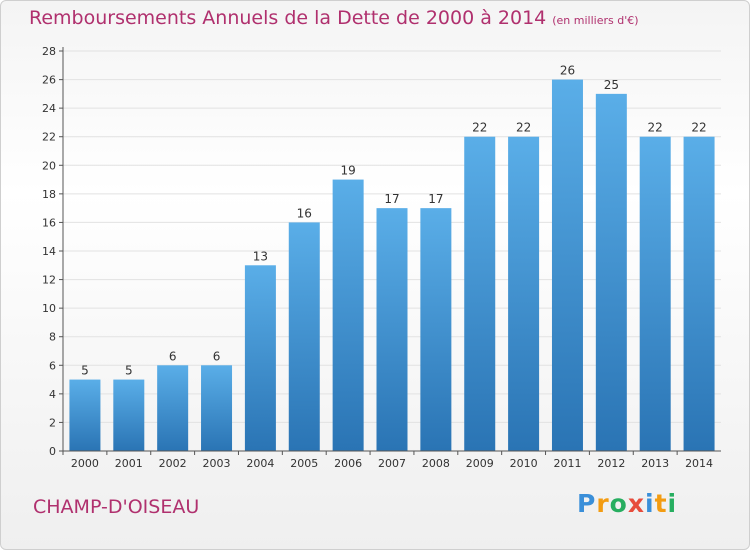 The width and height of the screenshot is (750, 550). What do you see at coordinates (661, 503) in the screenshot?
I see `logo-letter: t` at bounding box center [661, 503].